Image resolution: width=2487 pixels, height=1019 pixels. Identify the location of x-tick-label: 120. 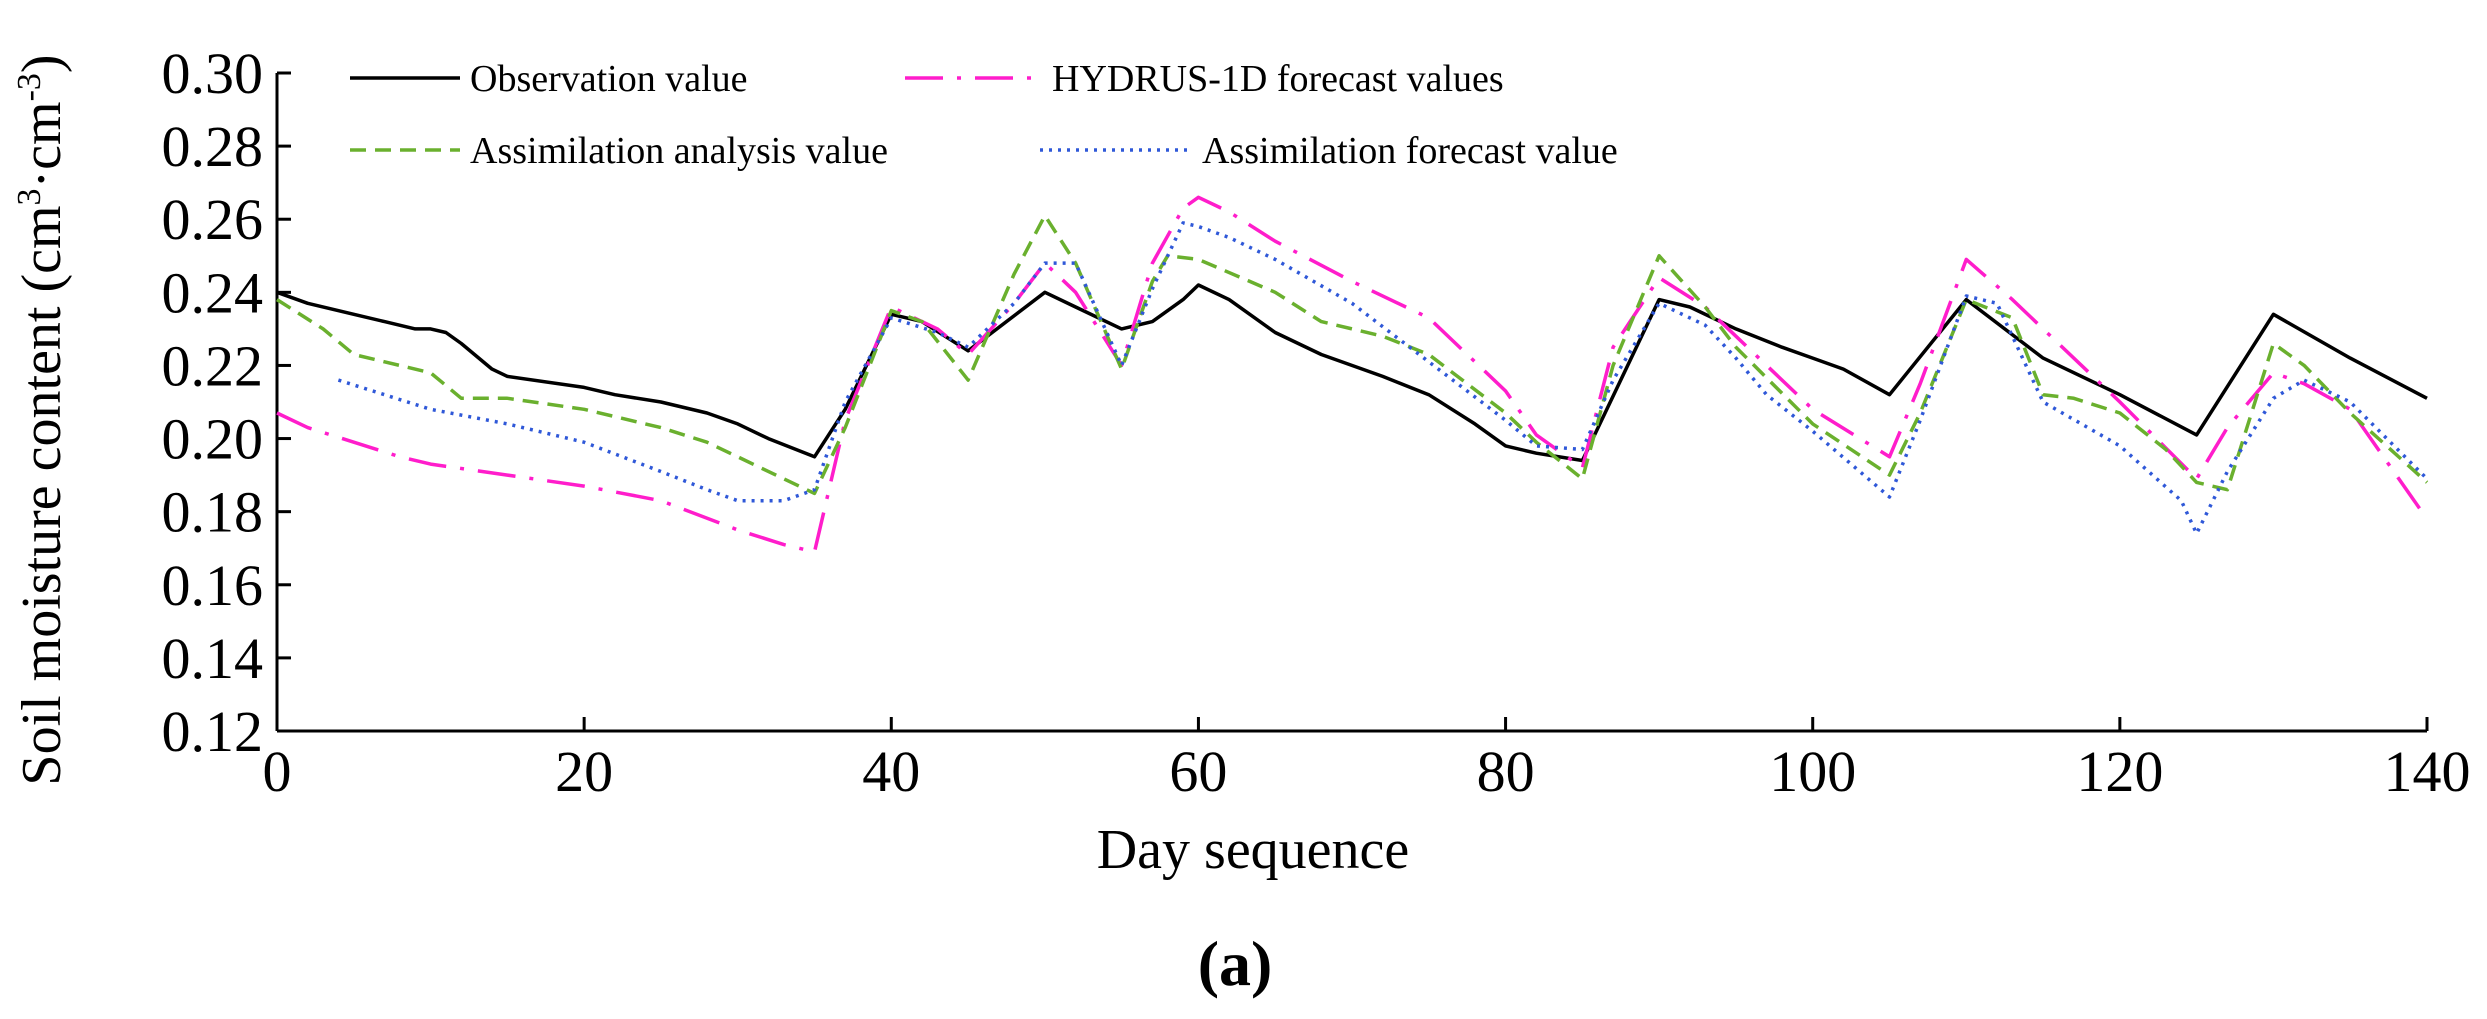
(2119, 771).